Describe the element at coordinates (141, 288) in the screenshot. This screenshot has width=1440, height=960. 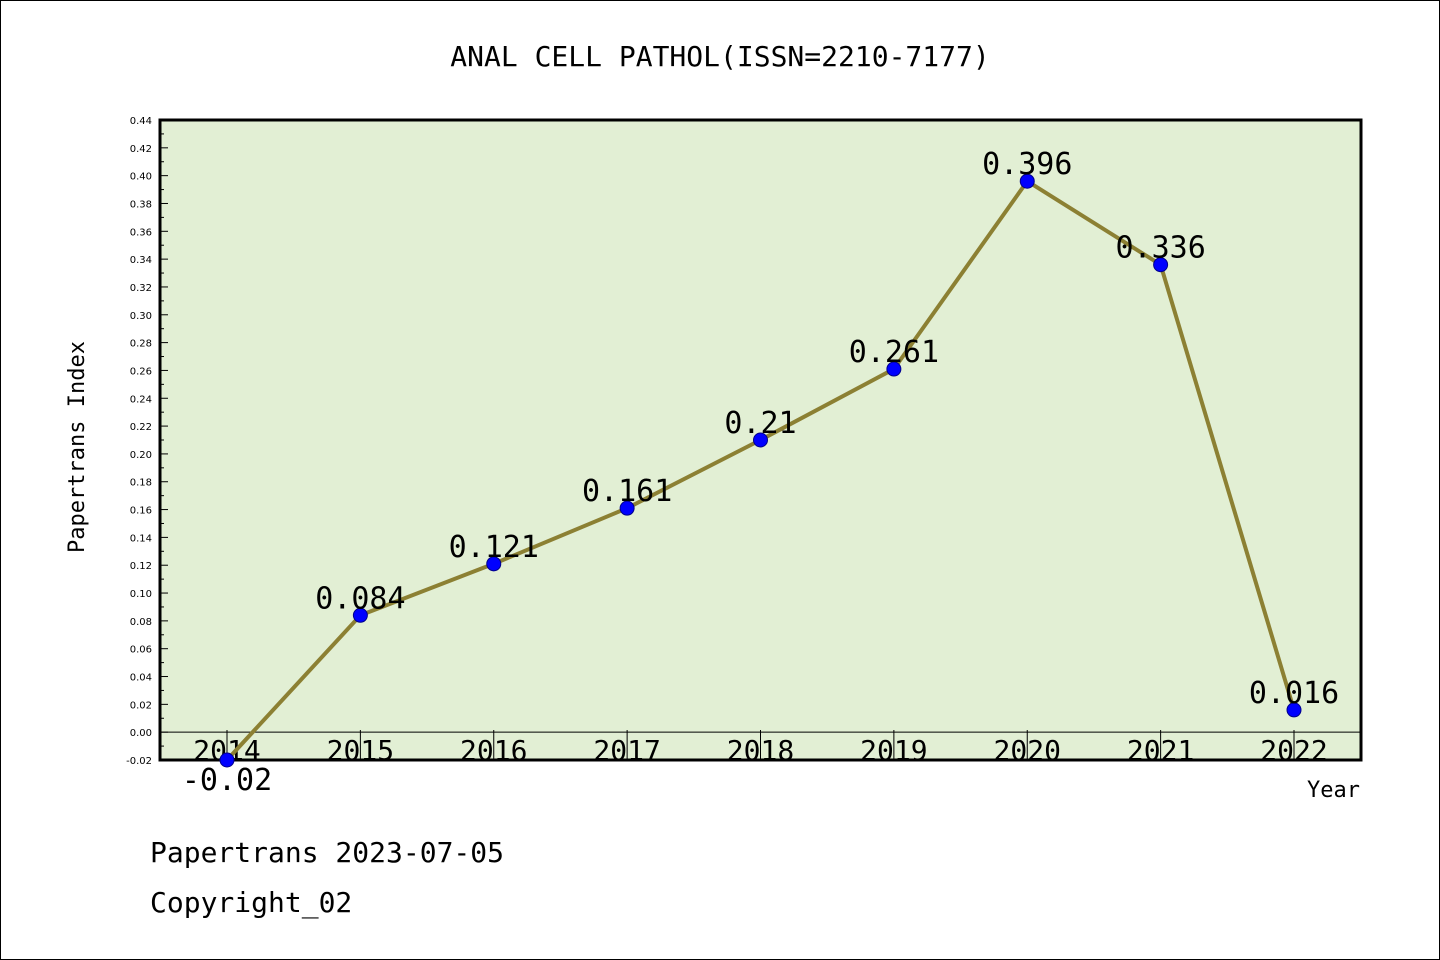
I see `y-tick-label: 0.32` at that location.